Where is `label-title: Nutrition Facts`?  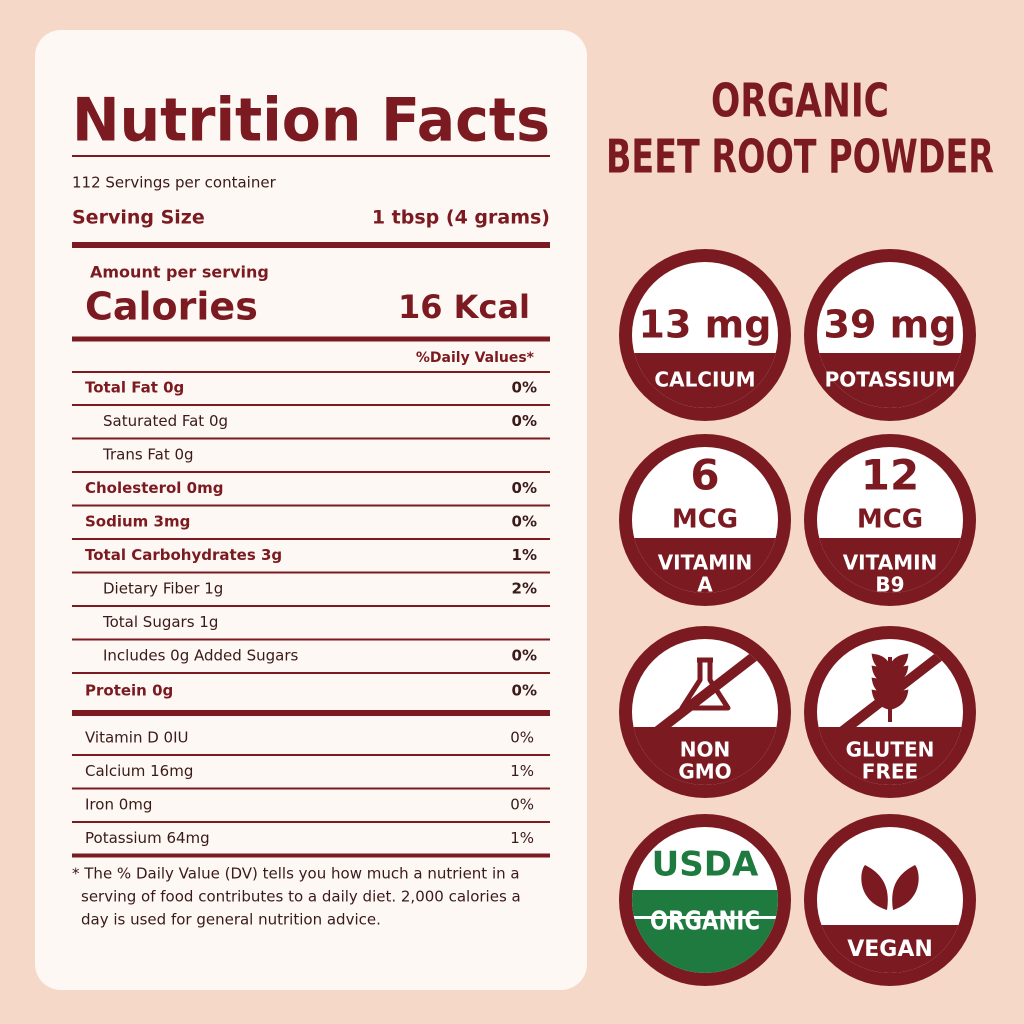 label-title: Nutrition Facts is located at coordinates (311, 121).